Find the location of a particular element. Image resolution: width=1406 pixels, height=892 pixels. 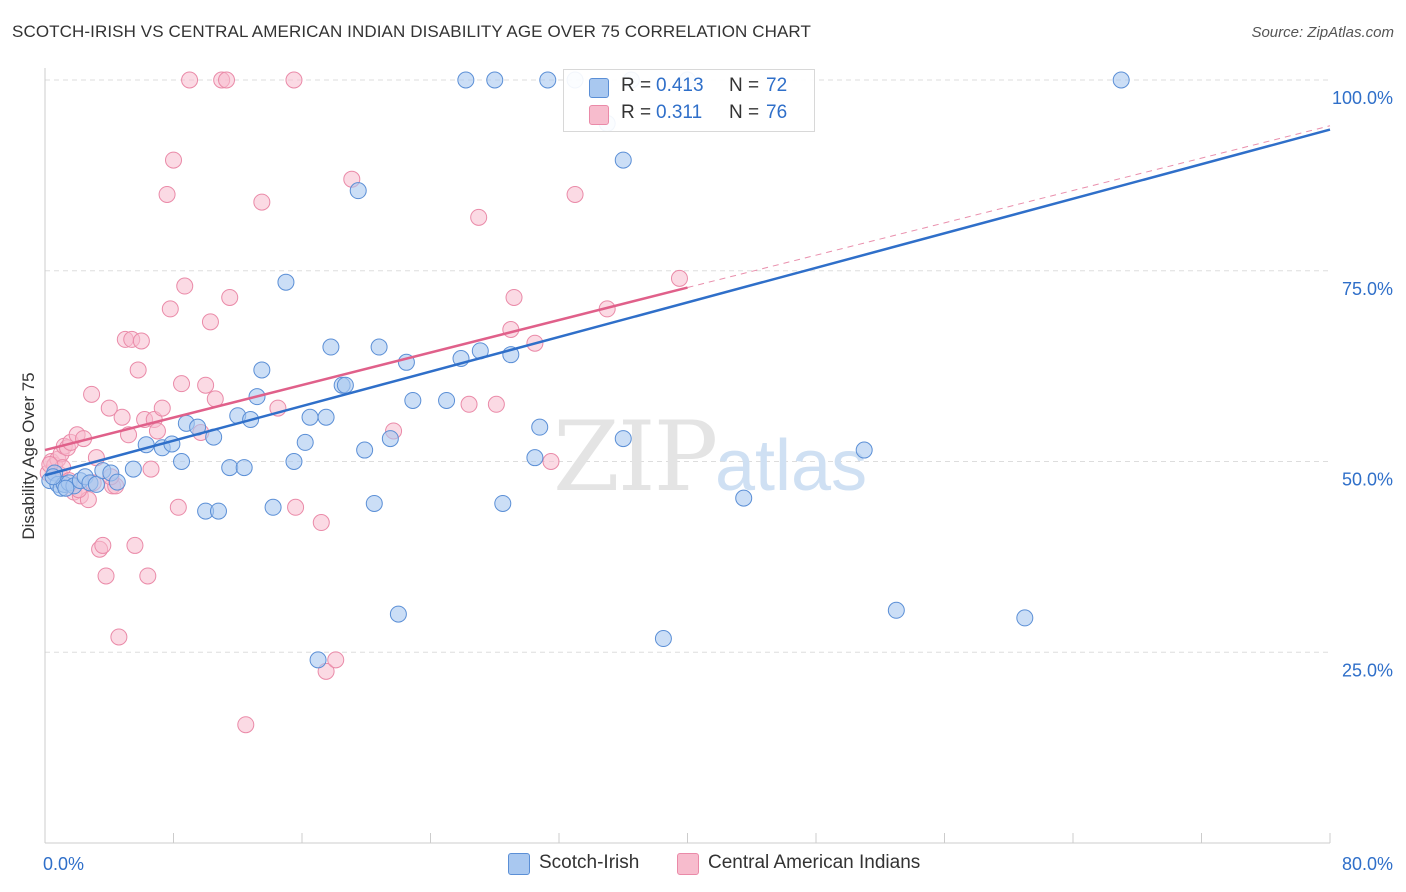

source-label: Source: ZipAtlas.com is located at coordinates (1322, 32).